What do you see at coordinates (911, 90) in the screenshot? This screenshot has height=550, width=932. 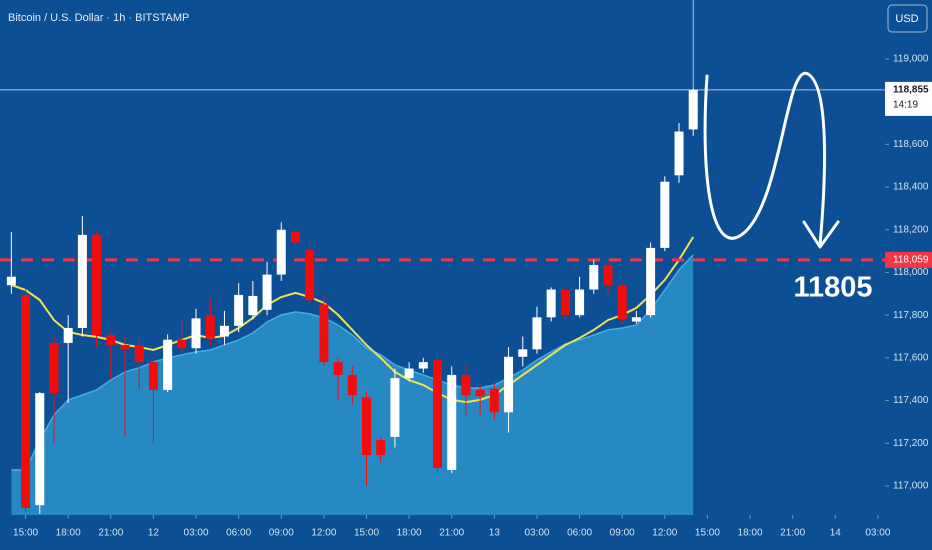 I see `price-label: 118,855` at bounding box center [911, 90].